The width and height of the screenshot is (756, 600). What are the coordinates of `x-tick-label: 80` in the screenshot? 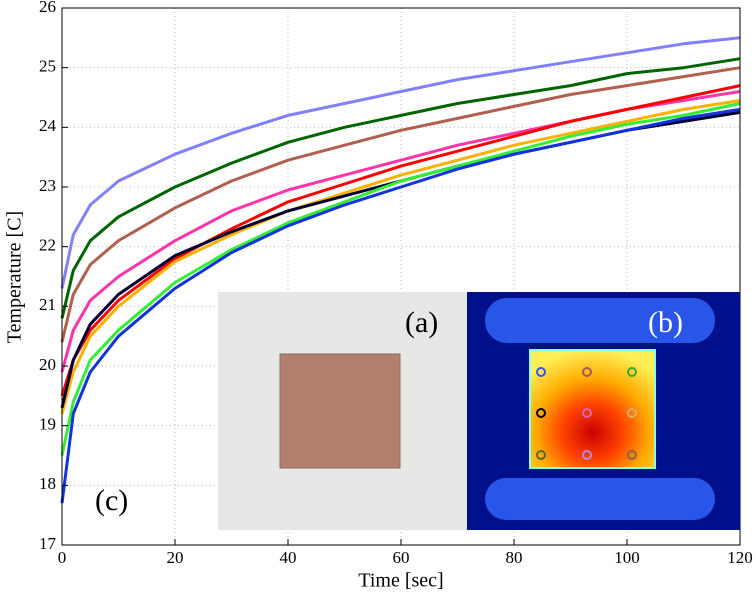 It's located at (514, 557).